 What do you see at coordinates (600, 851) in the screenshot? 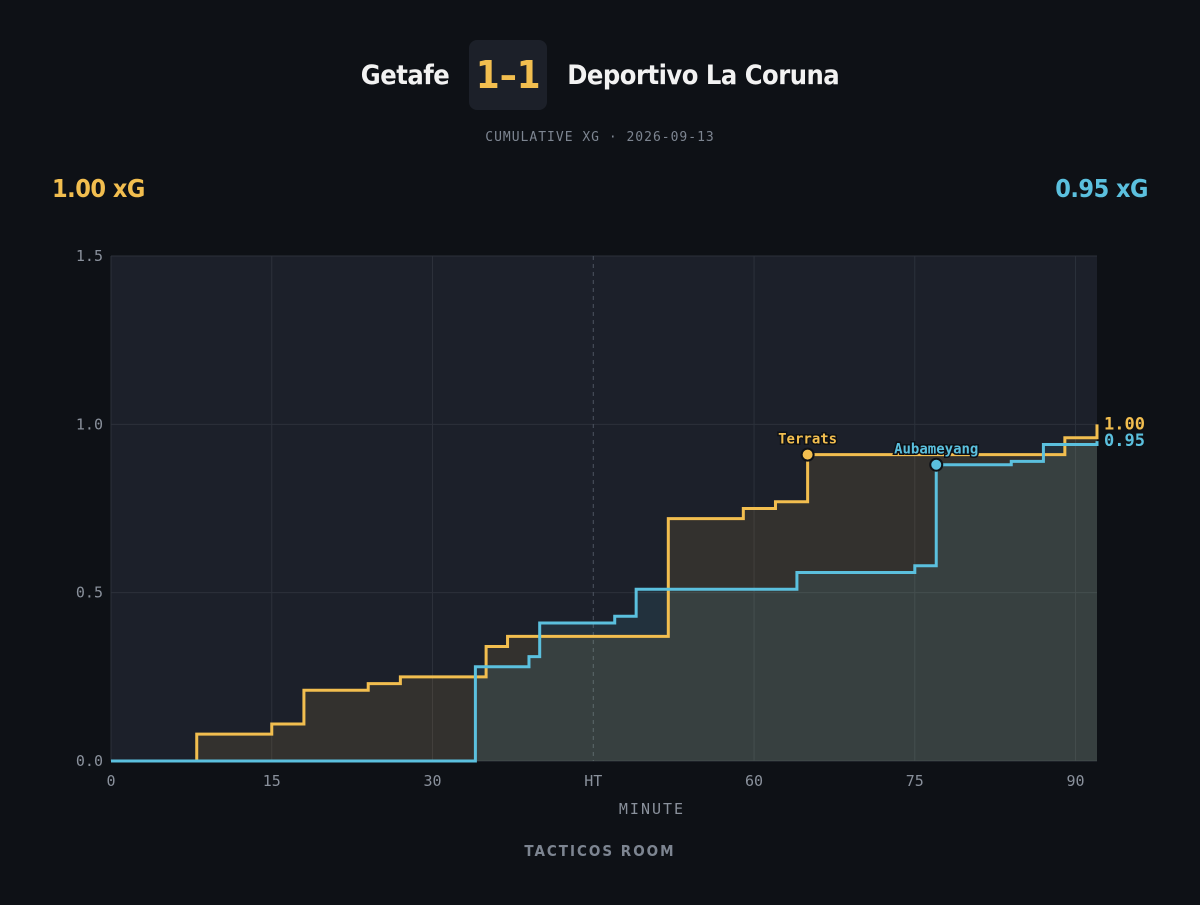
I see `footer-brand: TACTICOS ROOM` at bounding box center [600, 851].